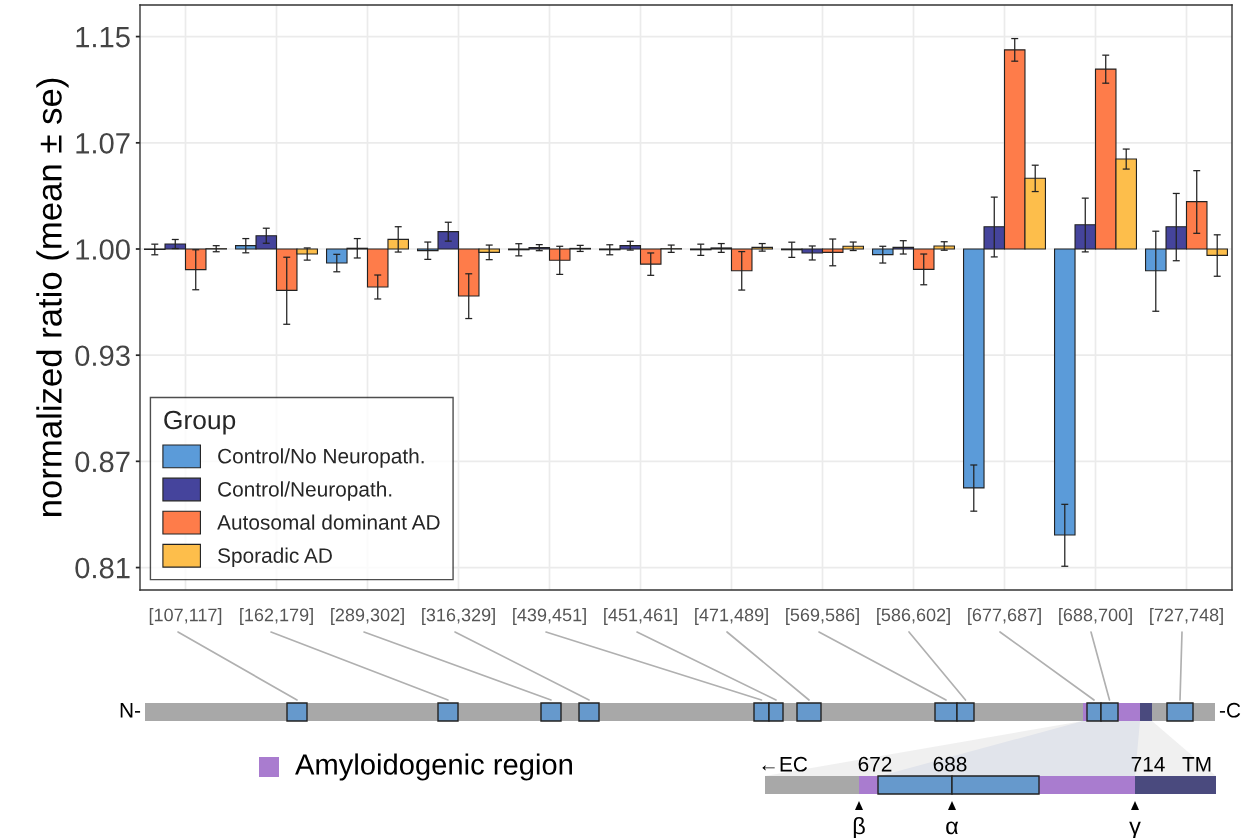  What do you see at coordinates (822, 616) in the screenshot?
I see `x-tick-label: [569,586]` at bounding box center [822, 616].